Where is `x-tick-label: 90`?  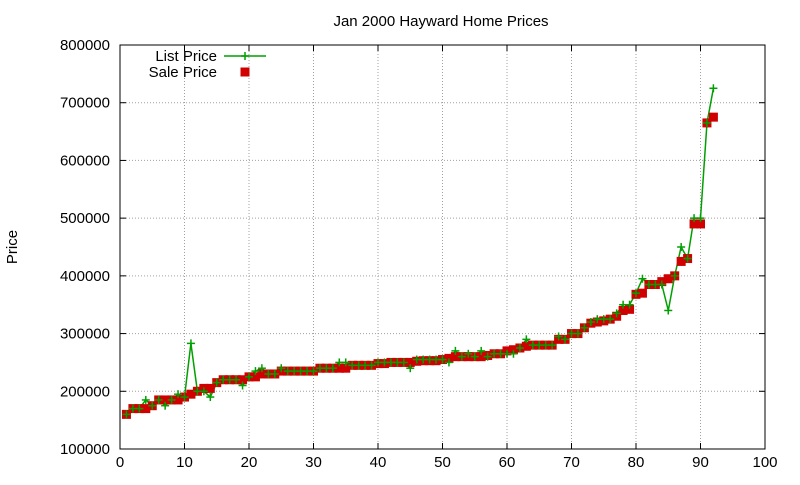 x-tick-label: 90 is located at coordinates (700, 462).